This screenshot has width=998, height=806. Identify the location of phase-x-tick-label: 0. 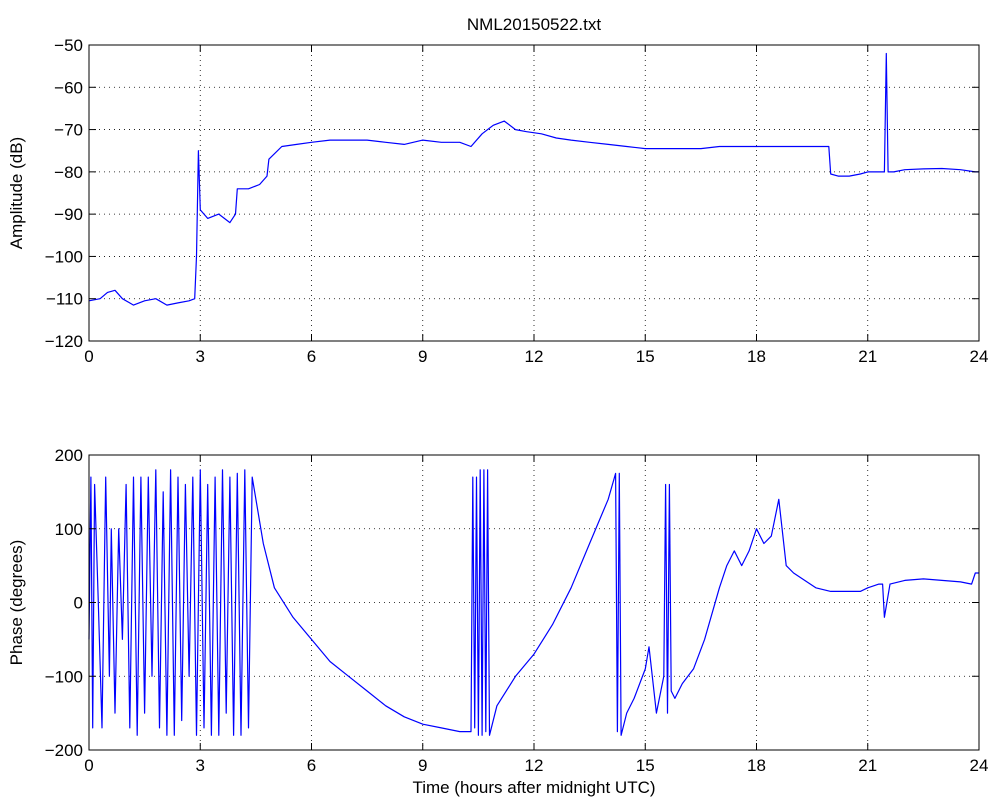
(88, 765).